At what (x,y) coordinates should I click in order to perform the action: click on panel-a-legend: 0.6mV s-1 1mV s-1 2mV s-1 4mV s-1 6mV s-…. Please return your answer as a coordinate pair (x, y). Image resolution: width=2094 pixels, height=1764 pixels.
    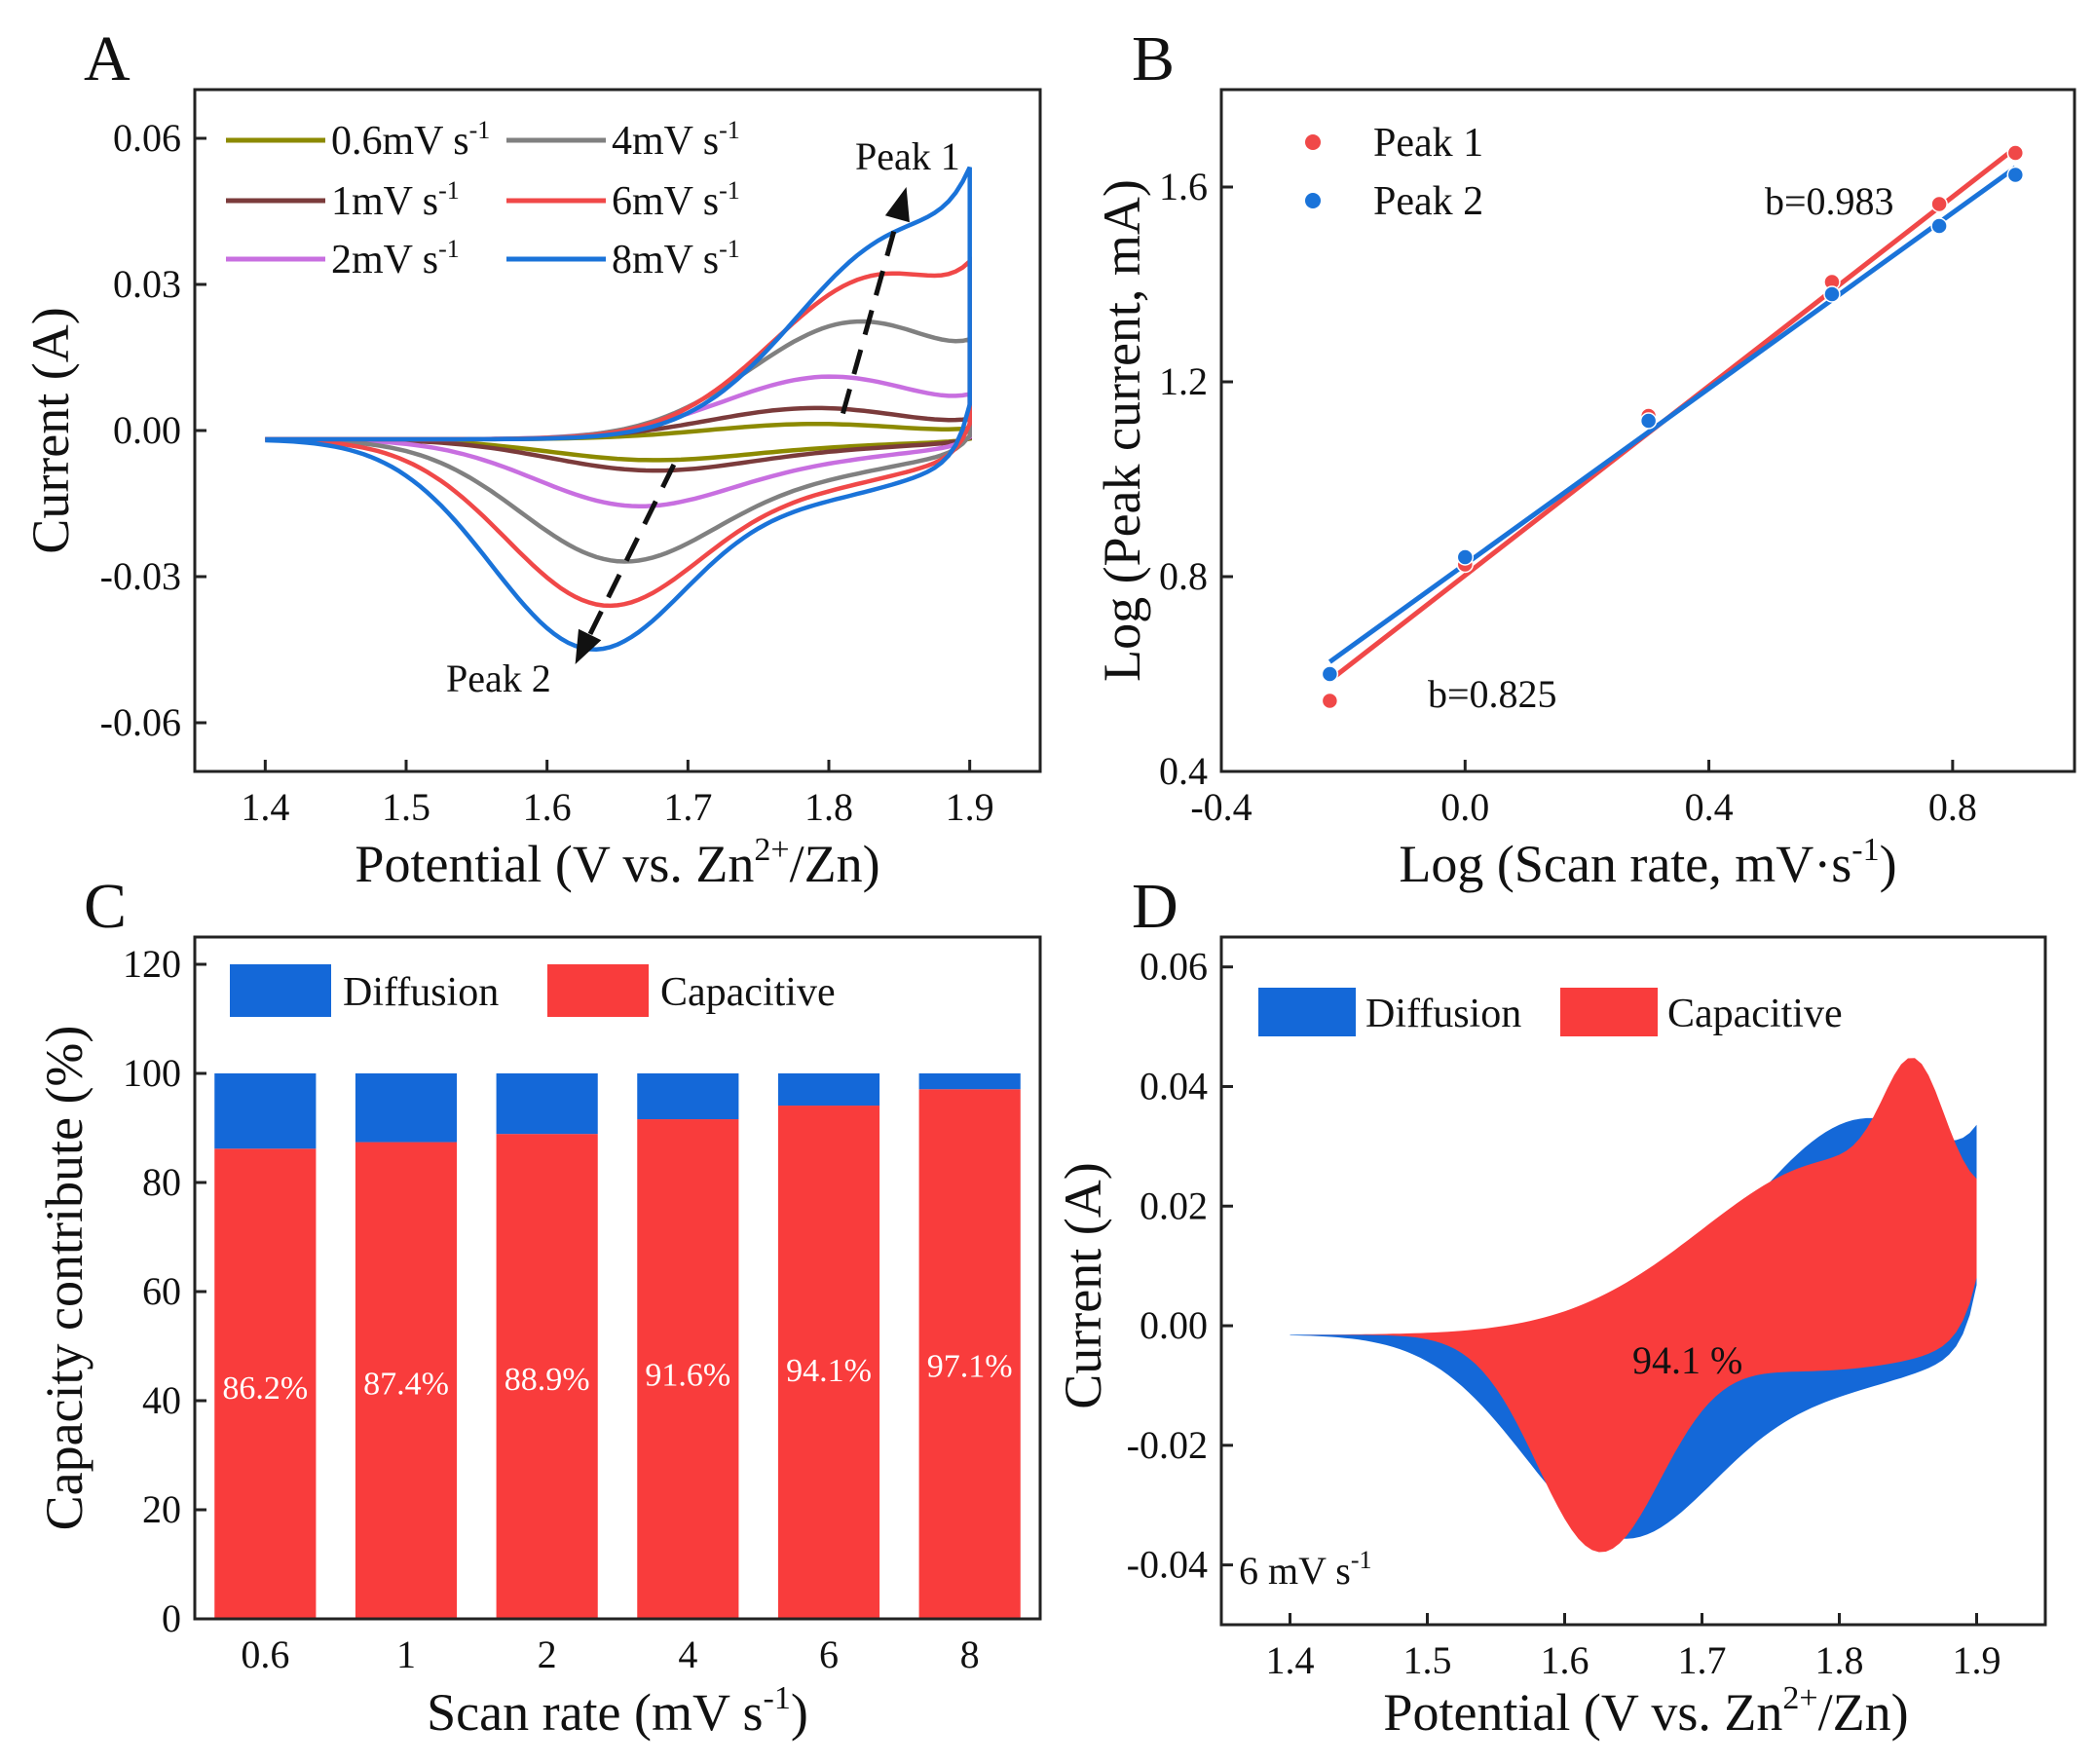
    Looking at the image, I should click on (483, 199).